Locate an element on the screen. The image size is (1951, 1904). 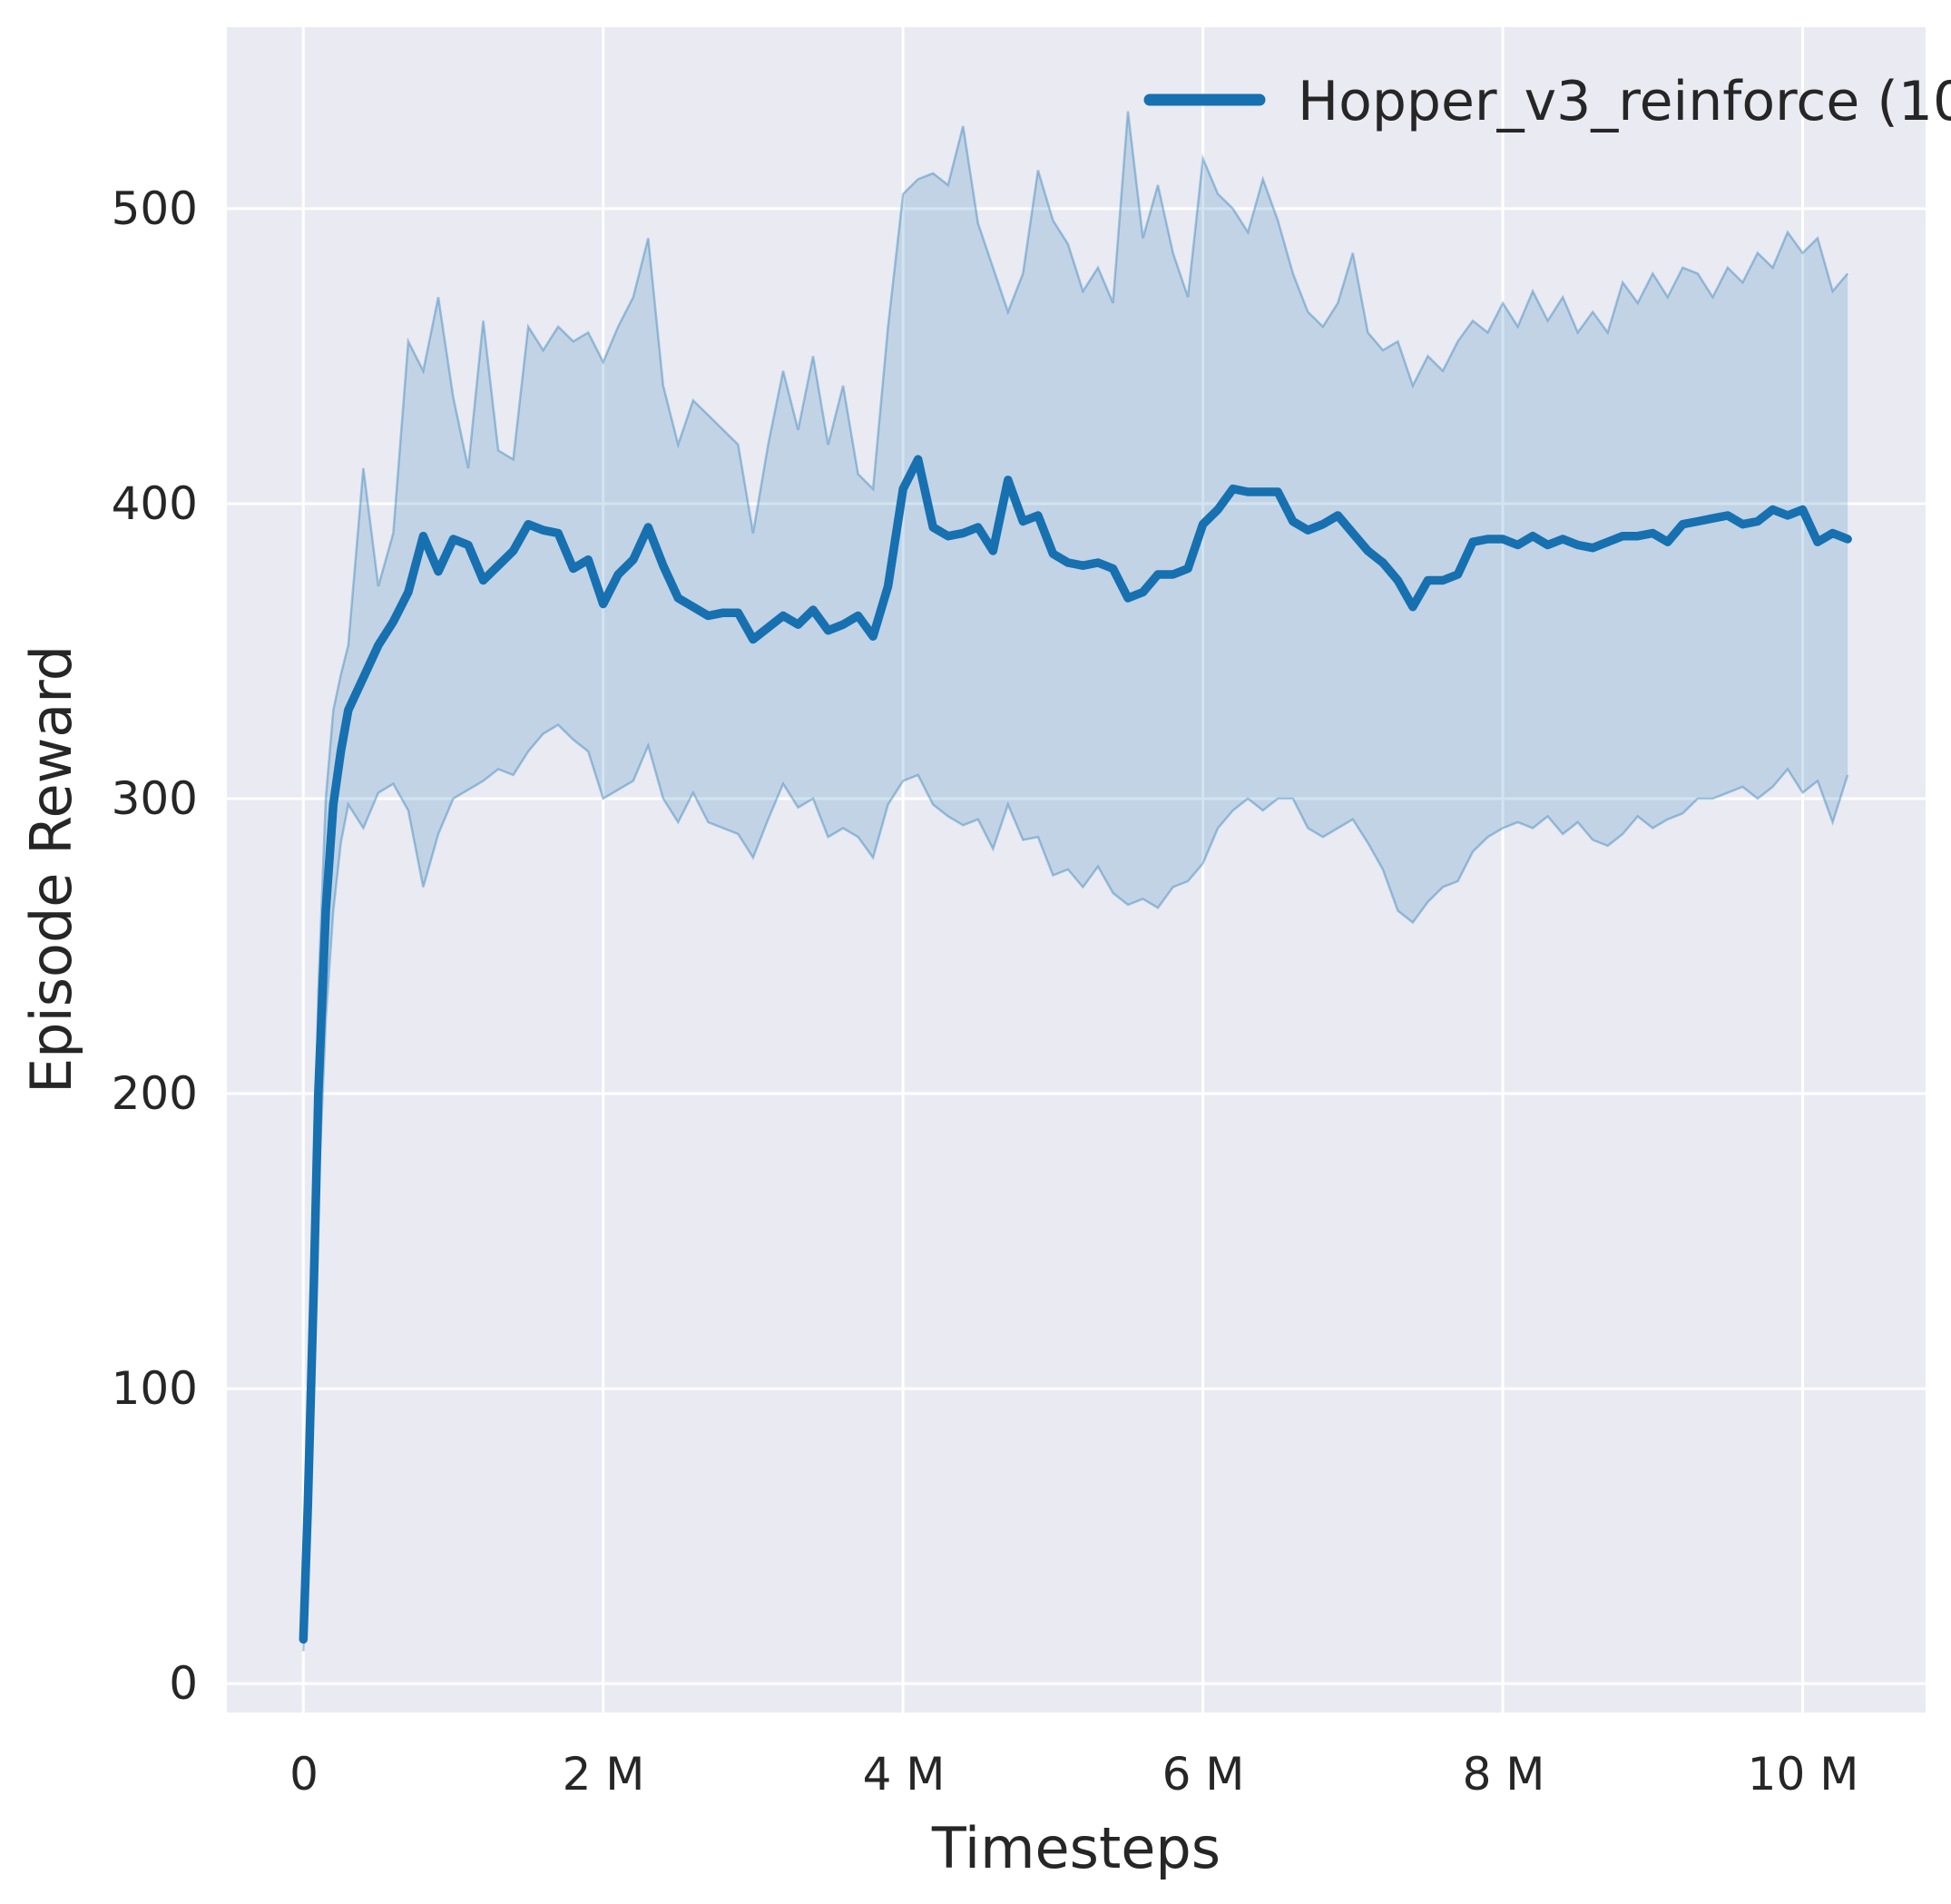
y-tick-label: 0 is located at coordinates (184, 1683).